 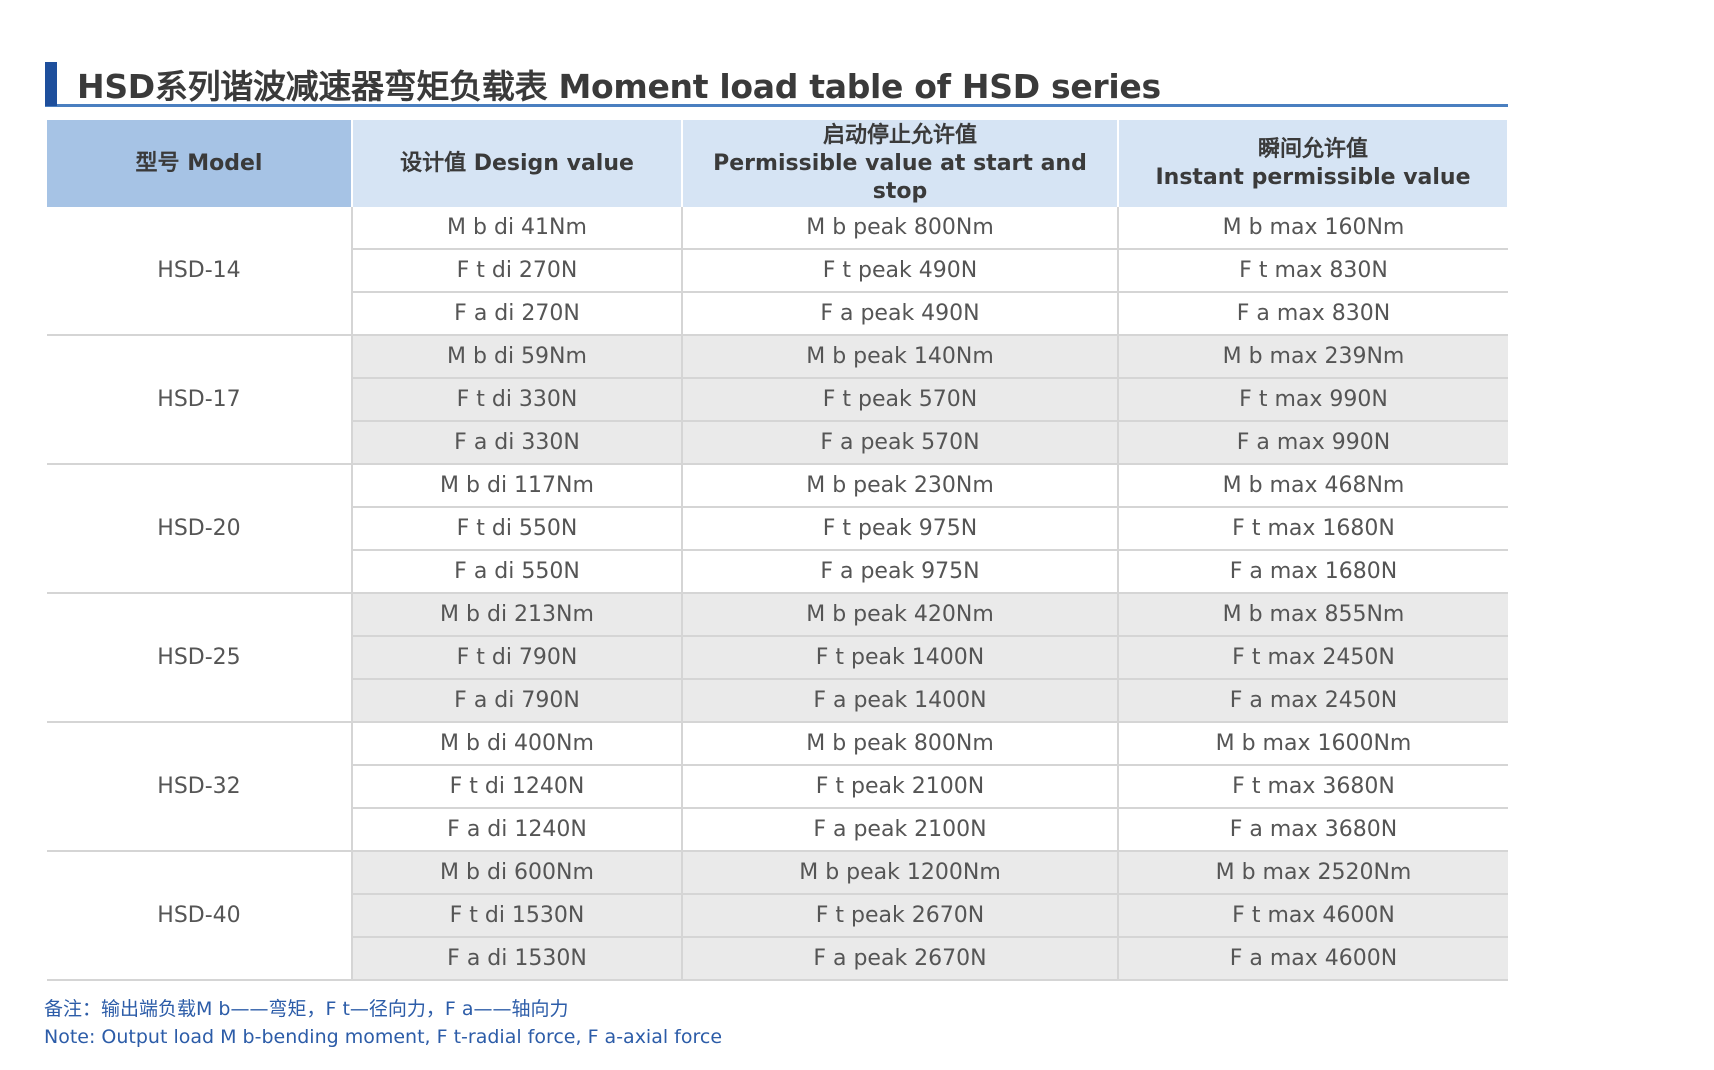 What do you see at coordinates (516, 529) in the screenshot?
I see `design-value-cell: F t di 550N` at bounding box center [516, 529].